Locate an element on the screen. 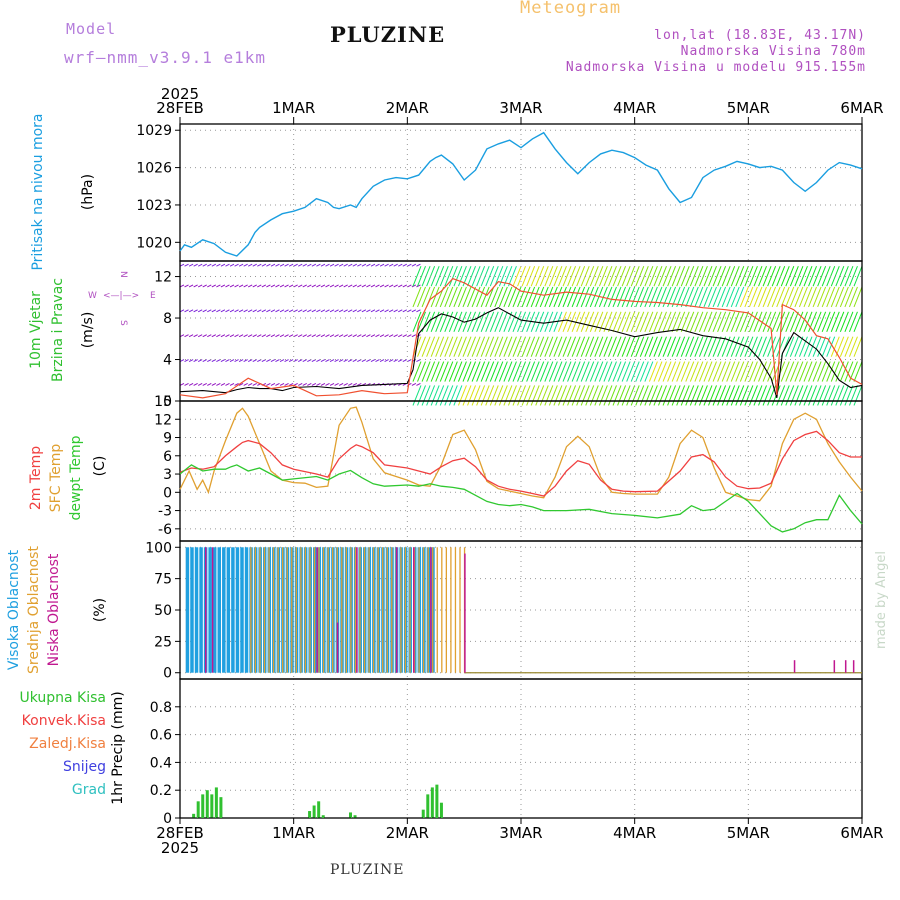 The image size is (900, 900). pressure-line is located at coordinates (521, 194).